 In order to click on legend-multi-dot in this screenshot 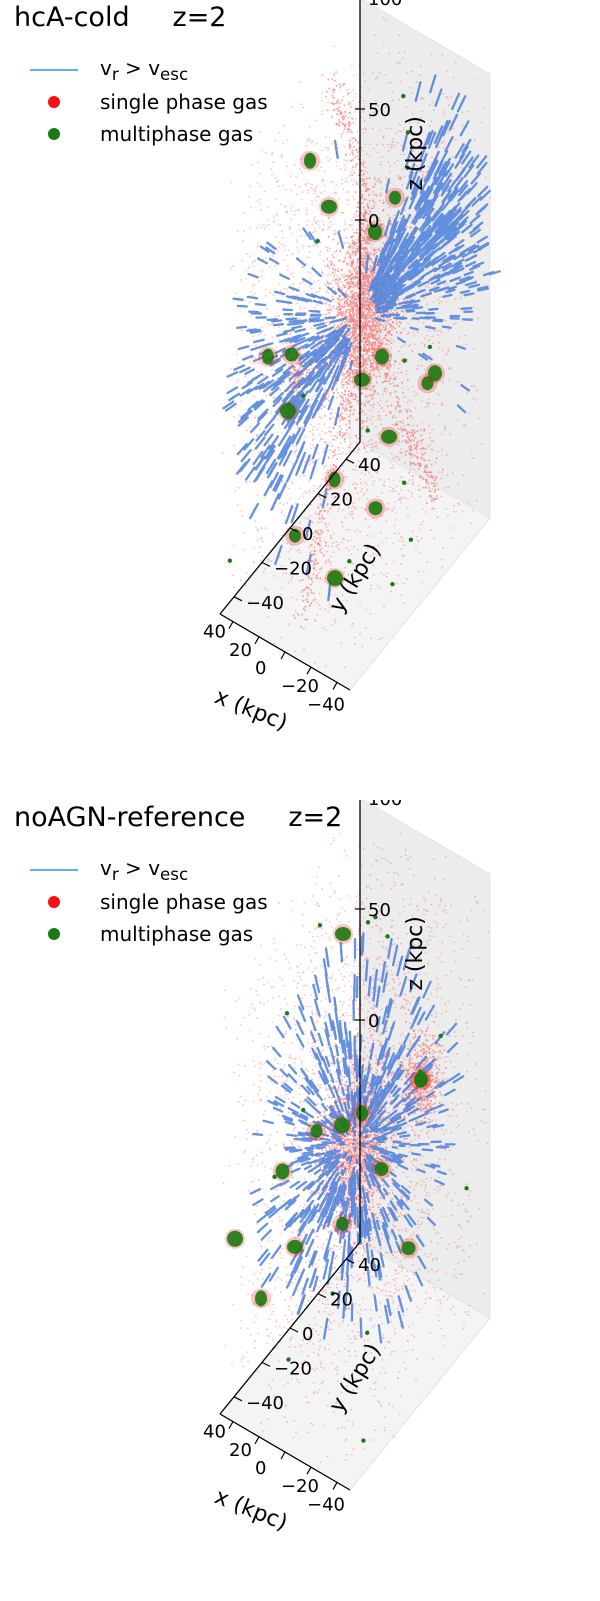, I will do `click(54, 134)`.